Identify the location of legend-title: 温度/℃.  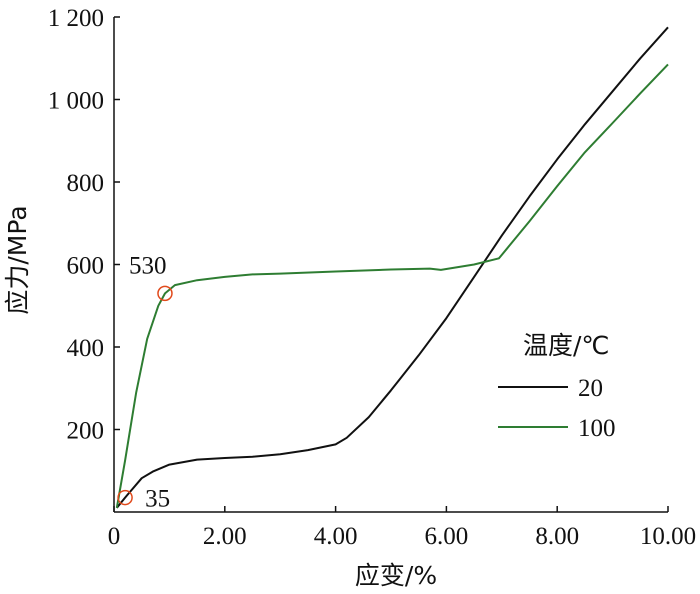
(566, 345).